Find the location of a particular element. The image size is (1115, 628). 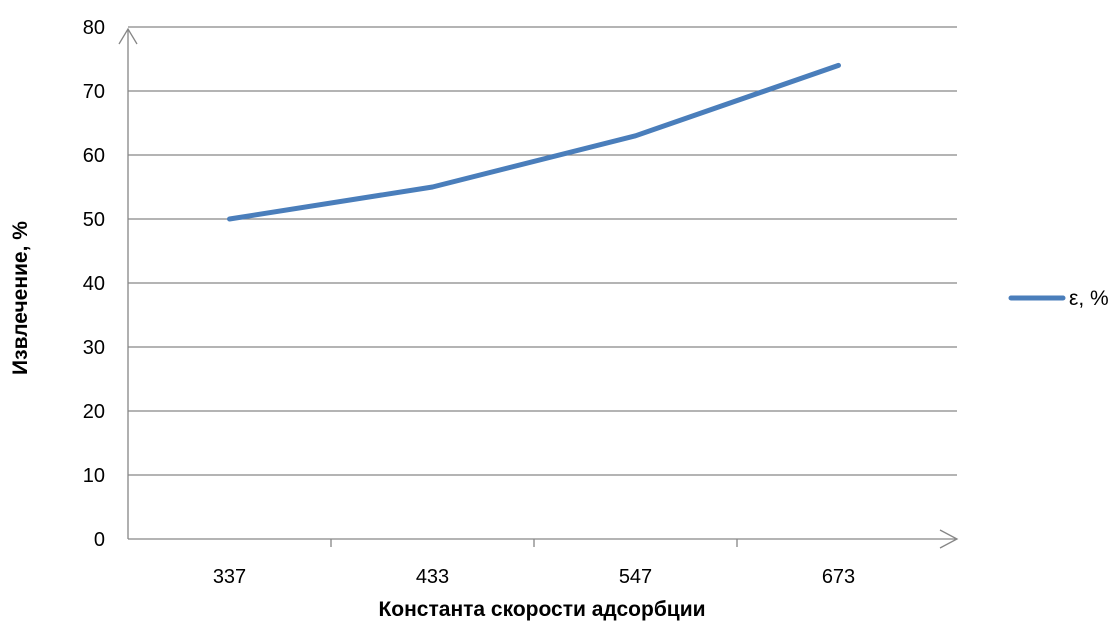

x-tick-label: 547 is located at coordinates (635, 577).